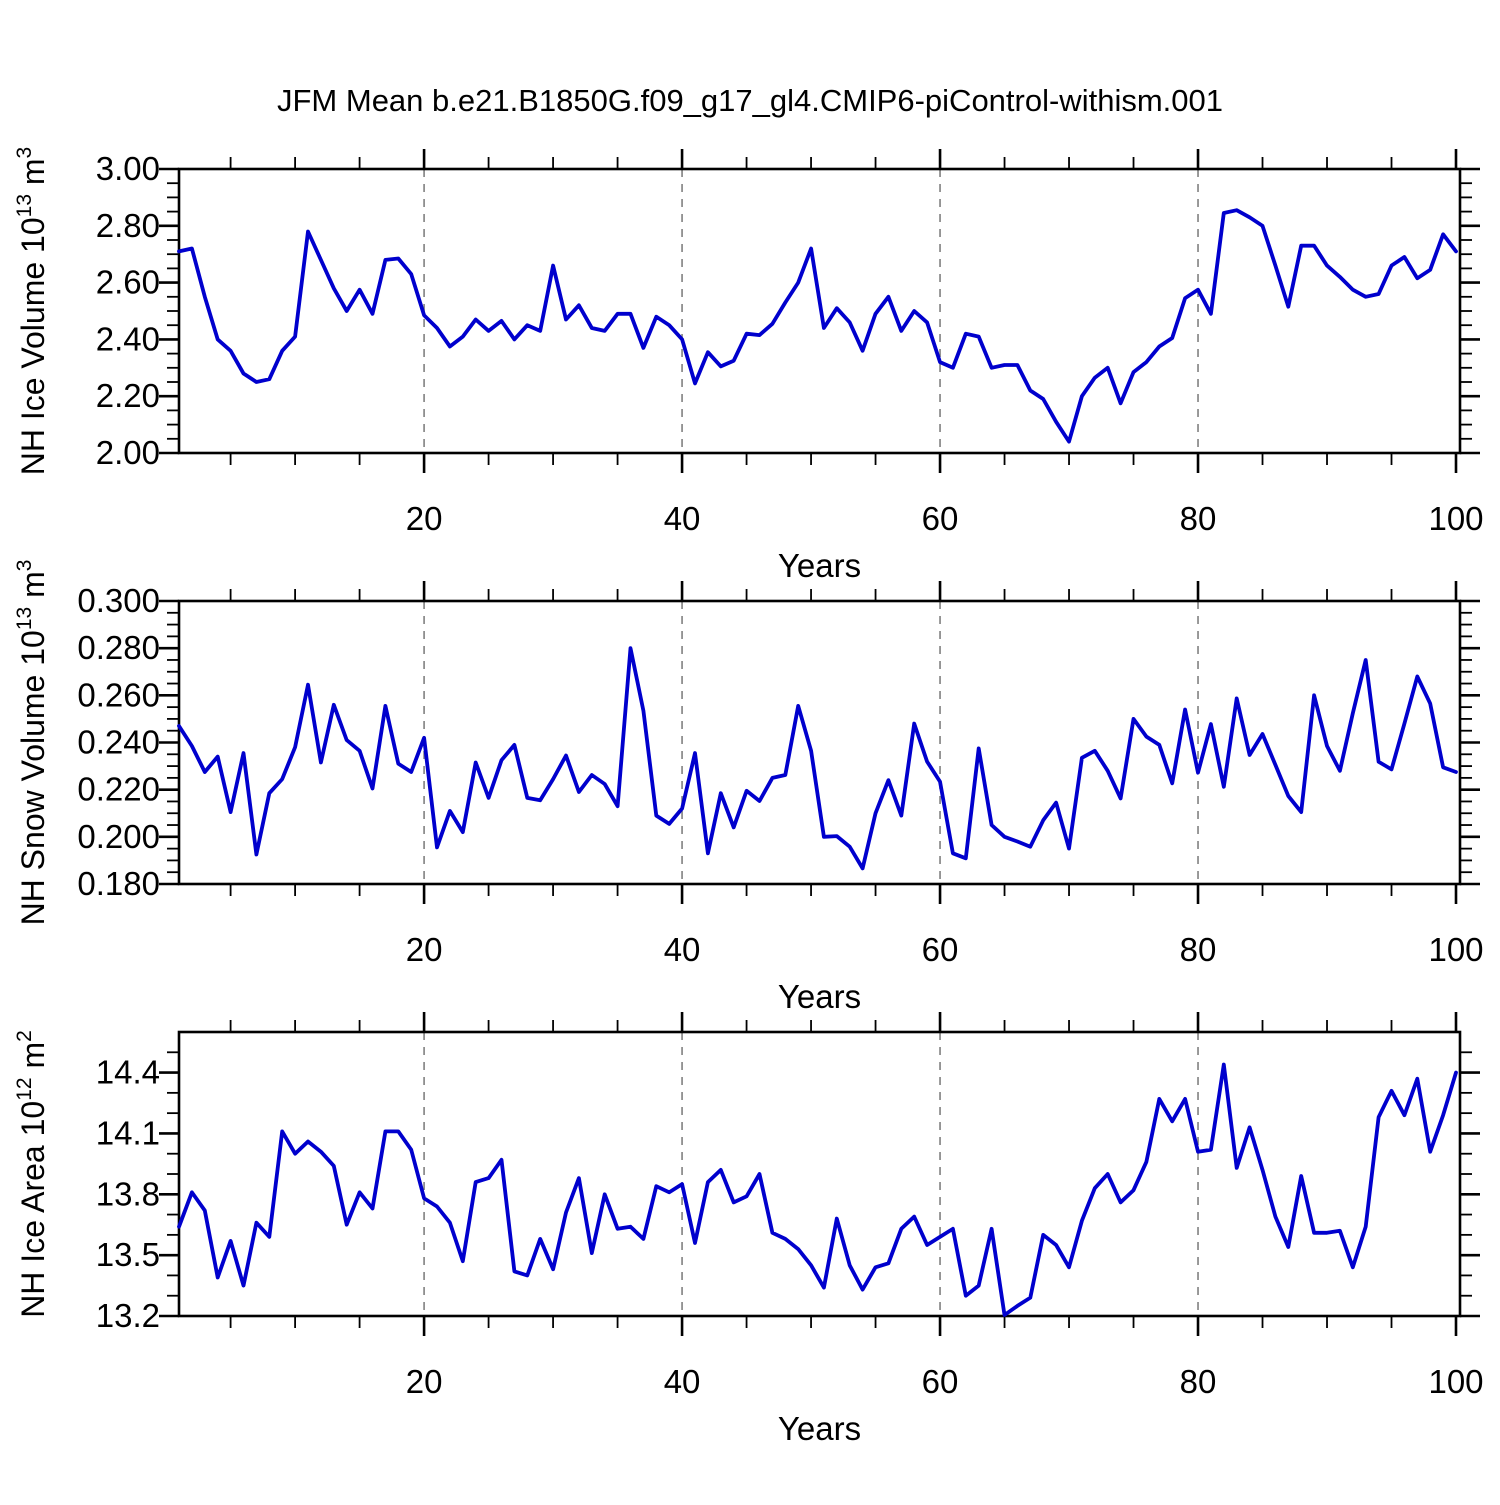 This screenshot has height=1505, width=1500. What do you see at coordinates (128, 1315) in the screenshot?
I see `y-tick-label: 13.2` at bounding box center [128, 1315].